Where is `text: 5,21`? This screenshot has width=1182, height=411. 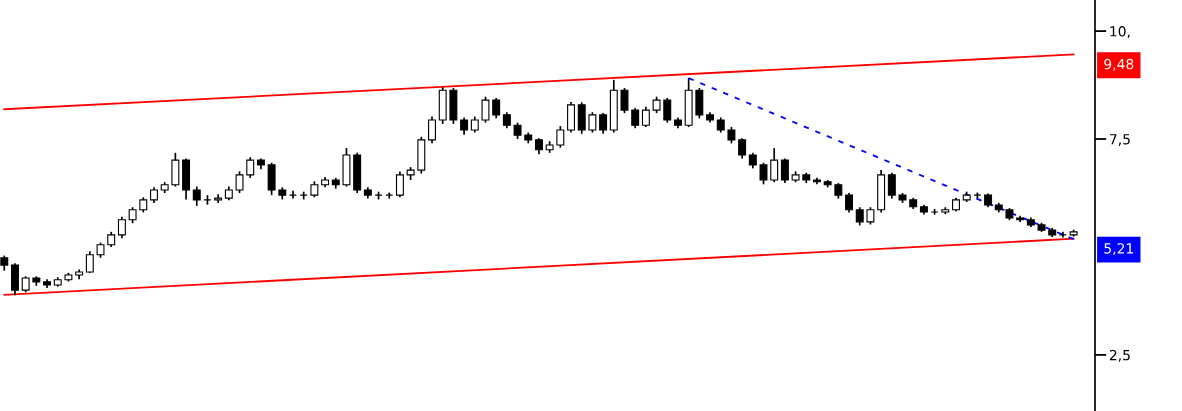 text: 5,21 is located at coordinates (1118, 249).